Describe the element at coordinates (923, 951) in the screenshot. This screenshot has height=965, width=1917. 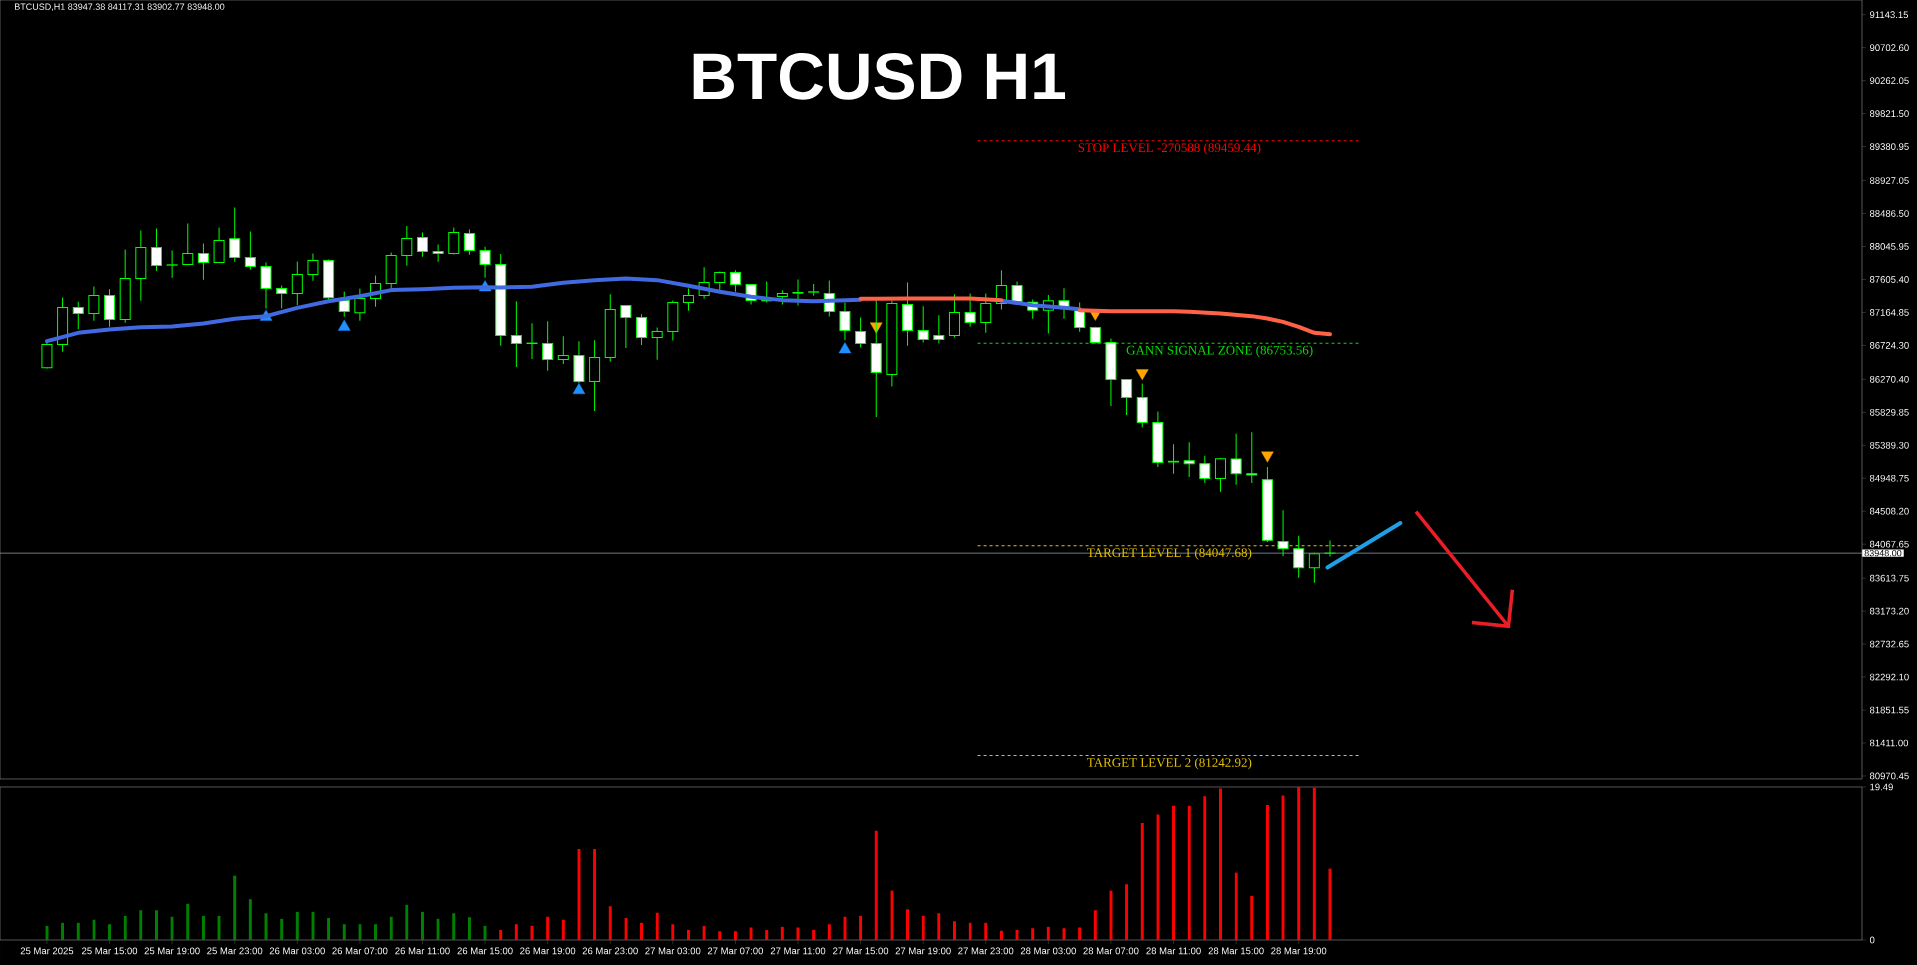
I see `x-tick-label: 27 Mar 19:00` at that location.